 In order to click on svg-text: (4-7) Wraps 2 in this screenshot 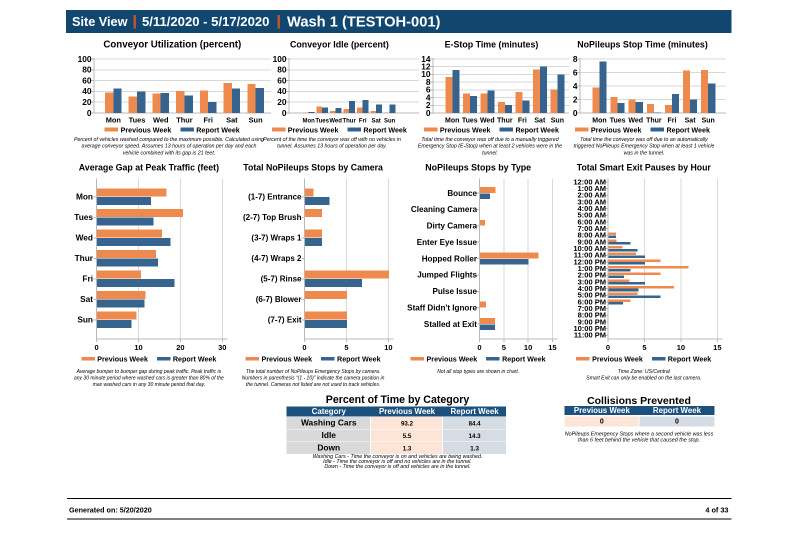, I will do `click(276, 258)`.